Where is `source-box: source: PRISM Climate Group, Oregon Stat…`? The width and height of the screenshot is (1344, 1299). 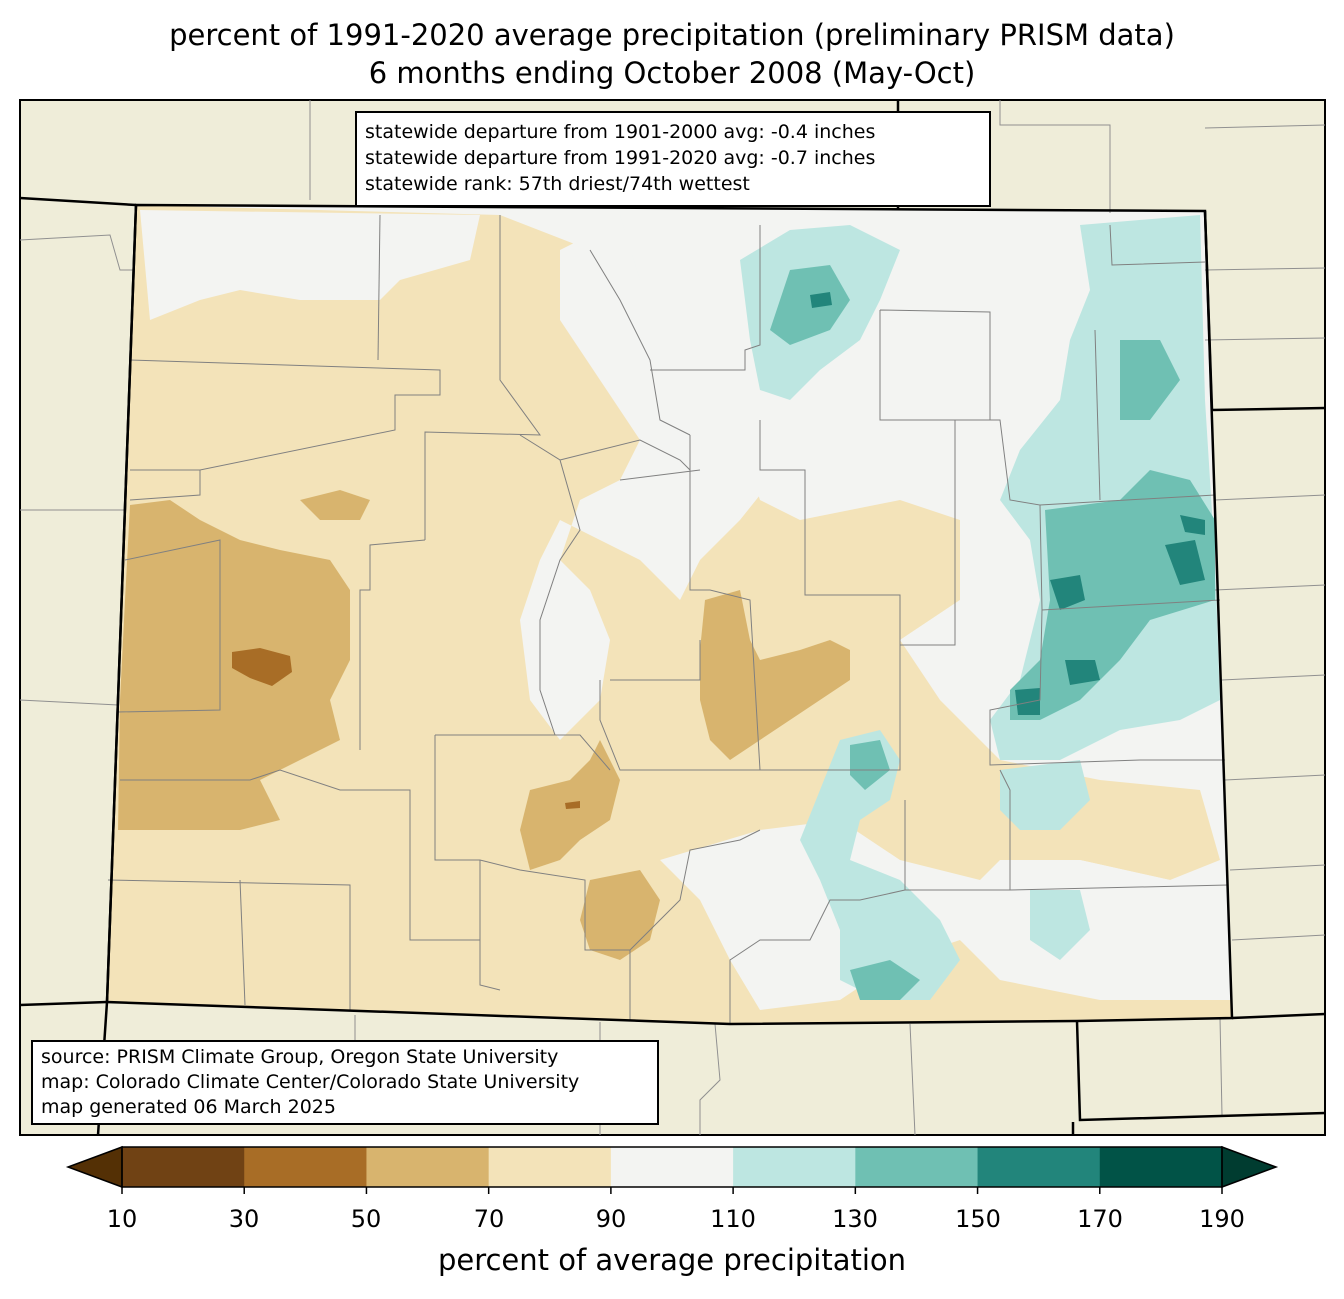
source-box: source: PRISM Climate Group, Oregon Stat… is located at coordinates (345, 1082).